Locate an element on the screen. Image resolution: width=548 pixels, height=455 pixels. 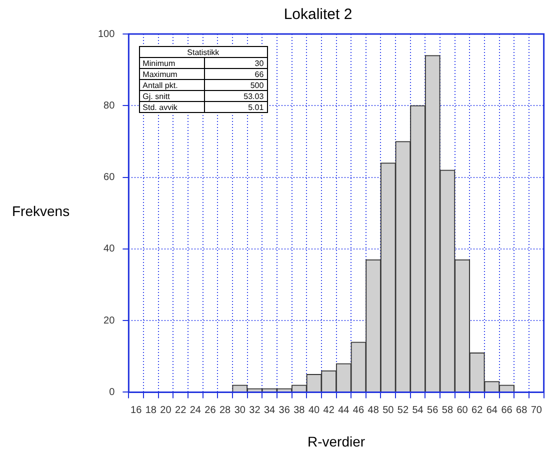
x-axis-title: R-verdier is located at coordinates (336, 441).